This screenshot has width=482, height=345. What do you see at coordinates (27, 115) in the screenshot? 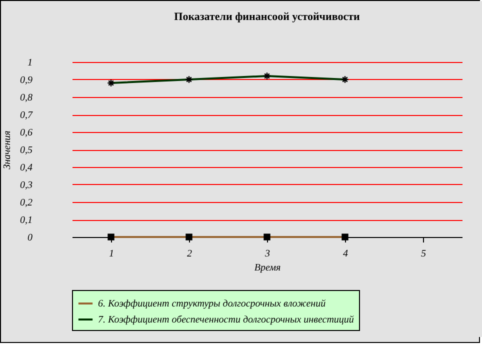
I see `y-tick-label: 0,7` at bounding box center [27, 115].